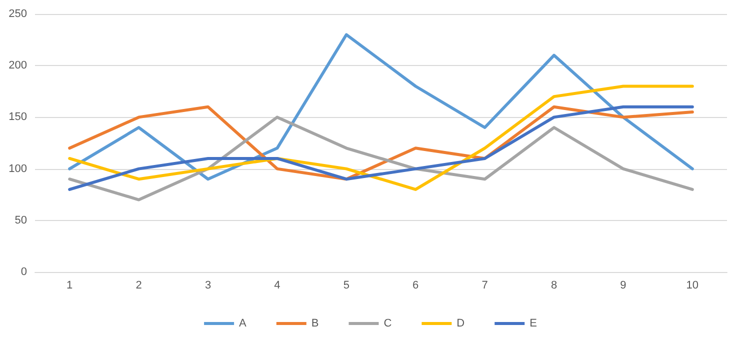 Image resolution: width=741 pixels, height=338 pixels. What do you see at coordinates (533, 324) in the screenshot?
I see `legend-label: E` at bounding box center [533, 324].